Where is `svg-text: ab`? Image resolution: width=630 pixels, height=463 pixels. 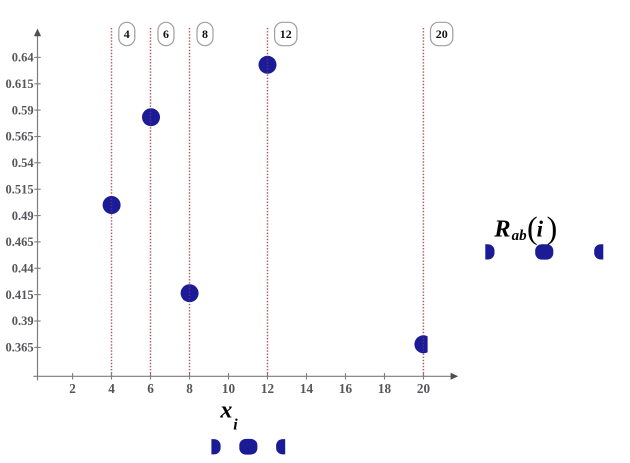
svg-text: ab is located at coordinates (519, 236).